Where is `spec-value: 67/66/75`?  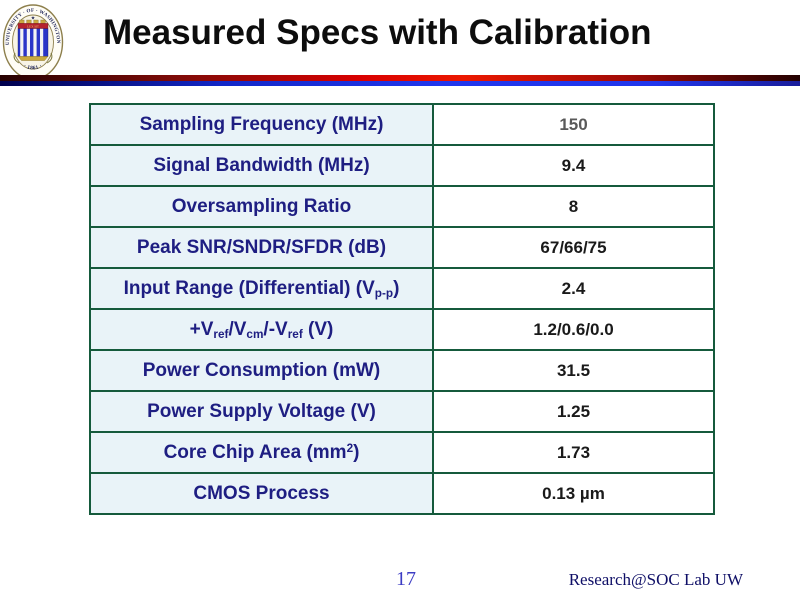 spec-value: 67/66/75 is located at coordinates (573, 247).